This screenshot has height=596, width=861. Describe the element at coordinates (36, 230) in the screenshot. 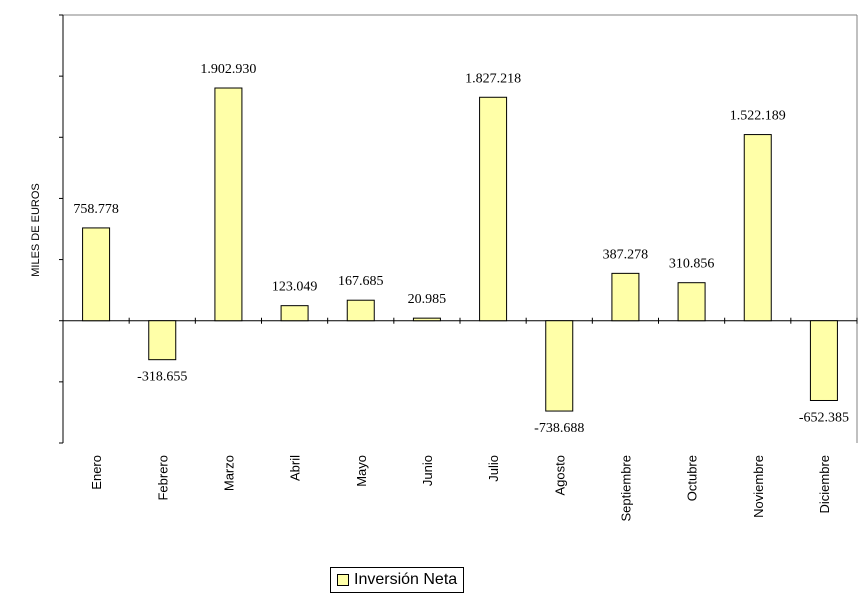

I see `y-axis-label: MILES DE EUROS` at that location.